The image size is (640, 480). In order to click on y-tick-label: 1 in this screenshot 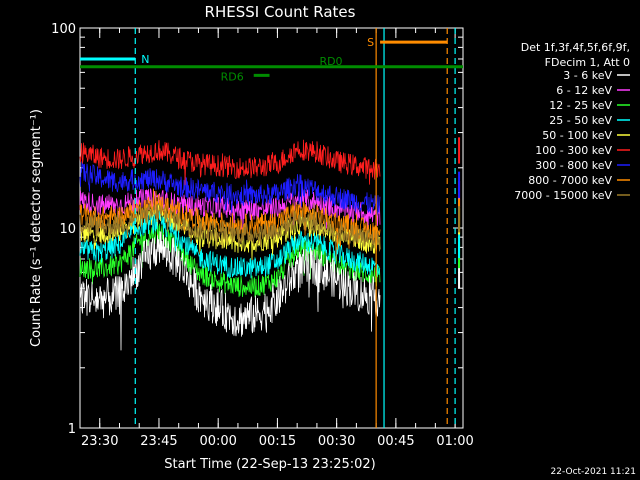, I will do `click(72, 429)`.